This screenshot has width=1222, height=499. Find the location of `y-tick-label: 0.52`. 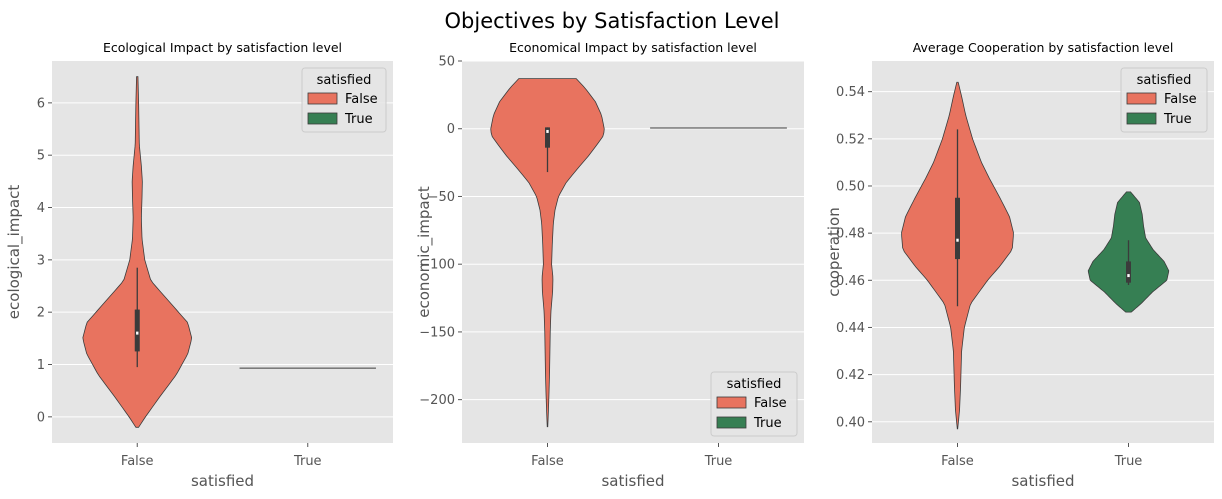

y-tick-label: 0.52 is located at coordinates (850, 139).